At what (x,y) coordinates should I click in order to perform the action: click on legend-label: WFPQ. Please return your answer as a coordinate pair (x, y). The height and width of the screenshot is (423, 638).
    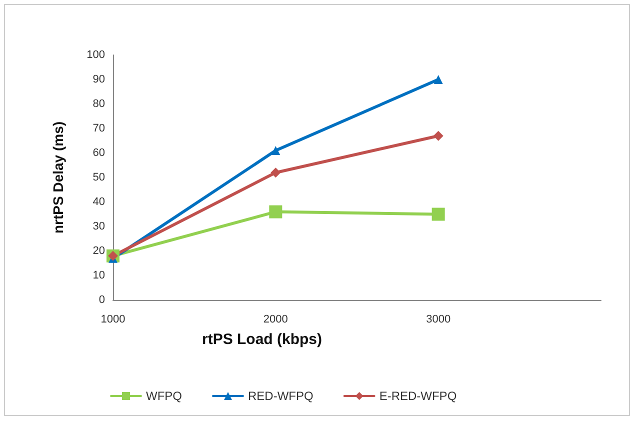
    Looking at the image, I should click on (164, 396).